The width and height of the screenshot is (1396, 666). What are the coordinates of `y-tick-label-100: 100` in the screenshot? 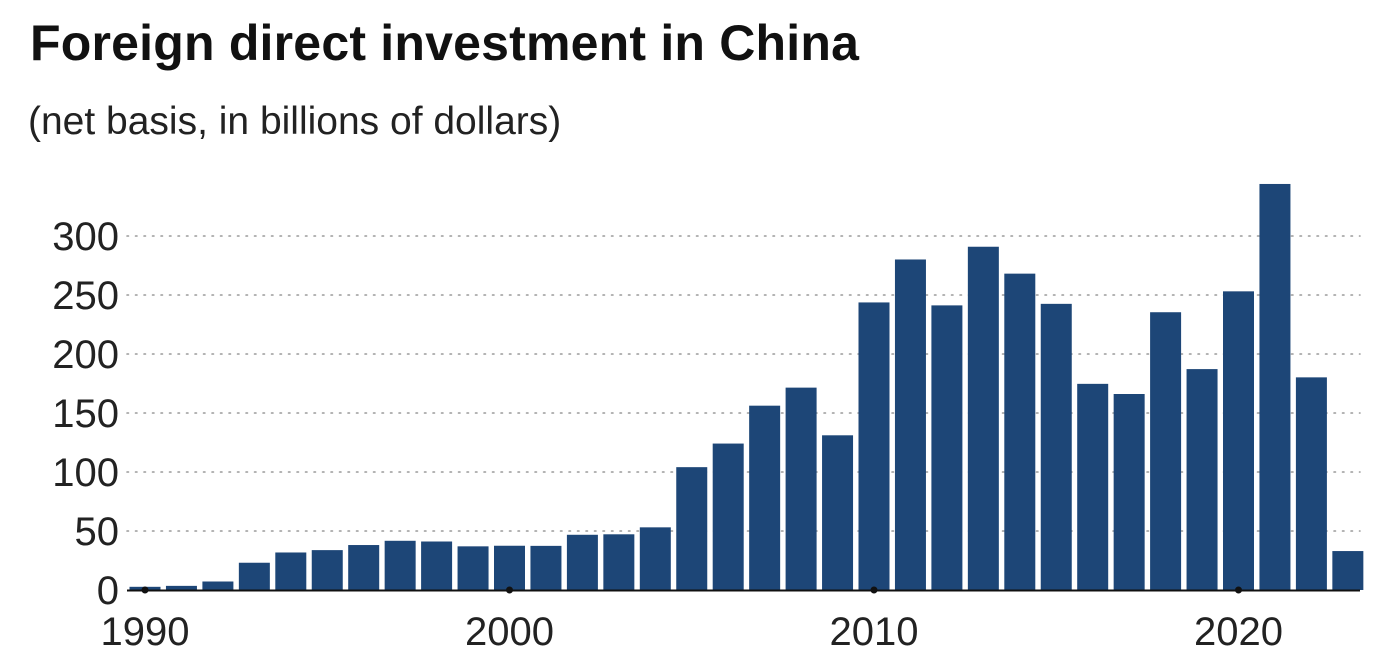 It's located at (85, 473).